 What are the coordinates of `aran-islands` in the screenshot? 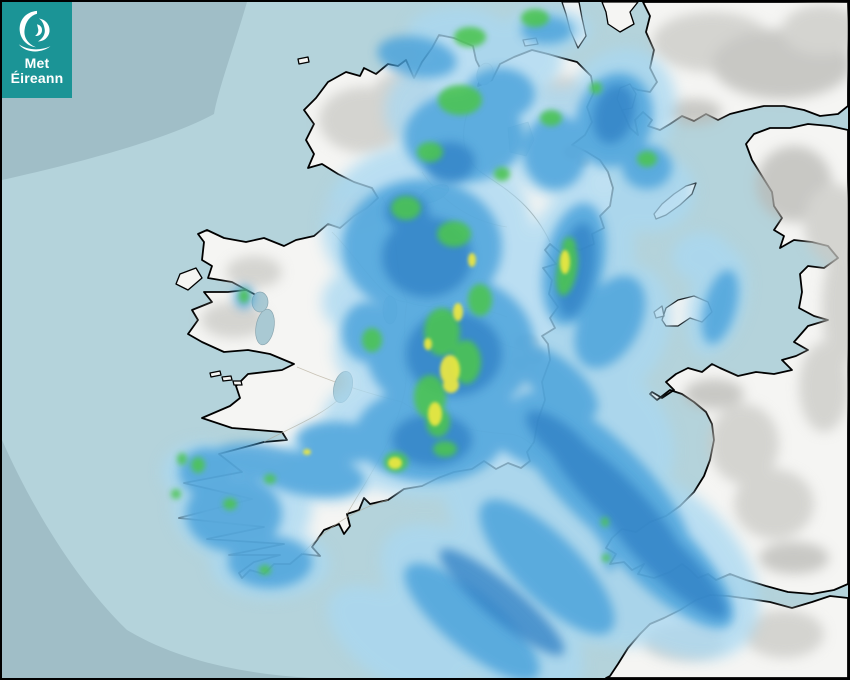 It's located at (226, 378).